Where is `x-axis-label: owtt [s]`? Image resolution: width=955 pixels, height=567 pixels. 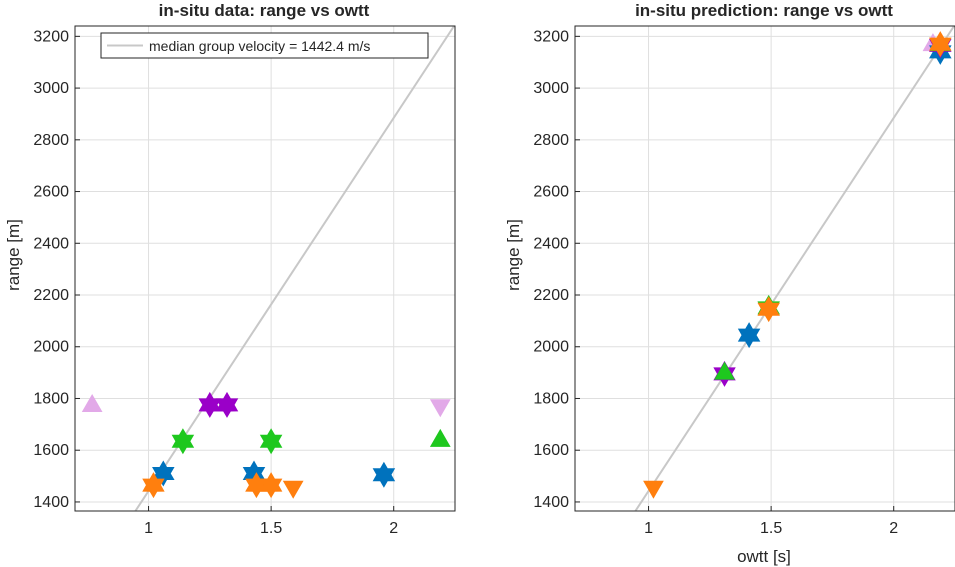 x-axis-label: owtt [s] is located at coordinates (764, 556).